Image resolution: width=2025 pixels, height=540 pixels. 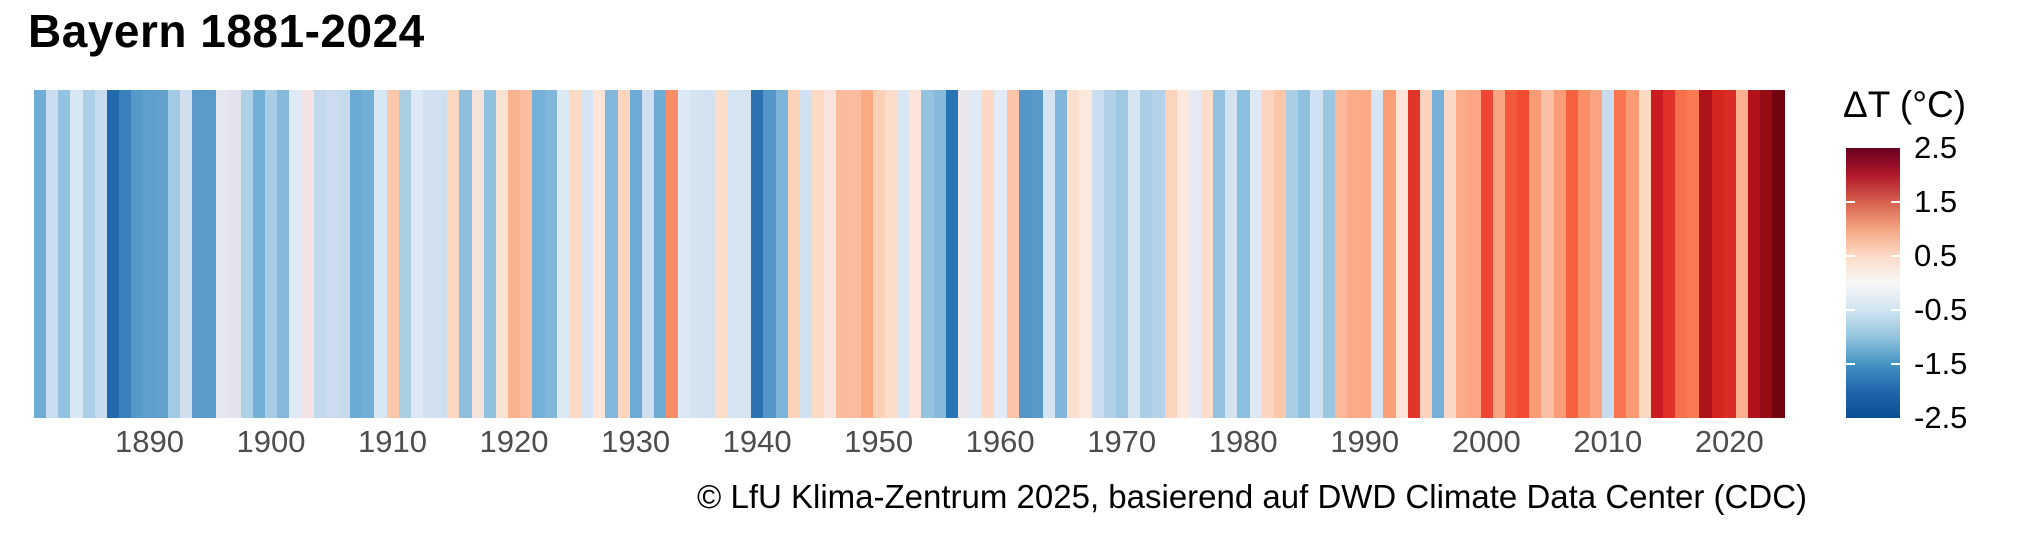 What do you see at coordinates (392, 441) in the screenshot?
I see `x-tick-label: 1910` at bounding box center [392, 441].